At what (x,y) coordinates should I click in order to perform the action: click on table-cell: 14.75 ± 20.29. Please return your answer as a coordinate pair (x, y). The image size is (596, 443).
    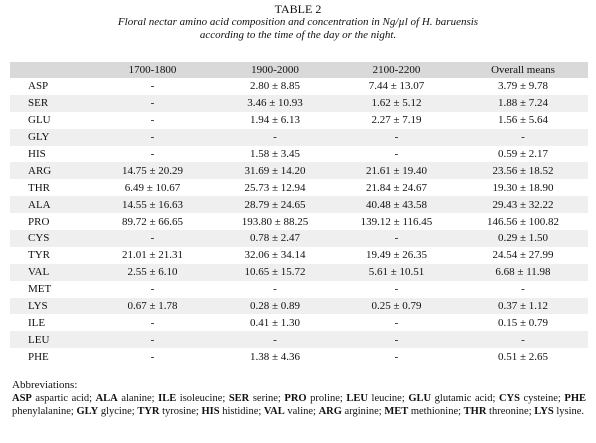
    Looking at the image, I should click on (152, 171).